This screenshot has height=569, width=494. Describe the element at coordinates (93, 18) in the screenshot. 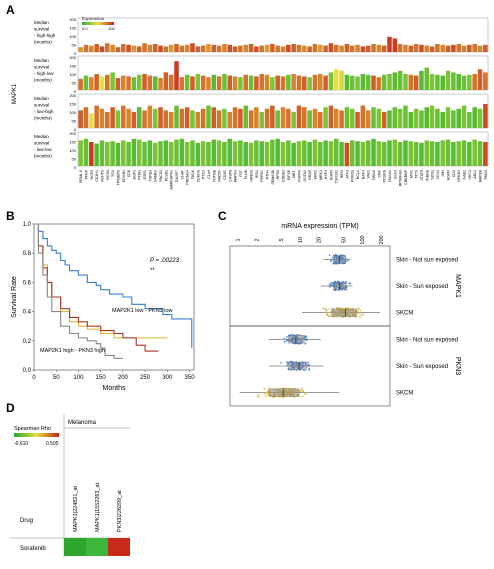

I see `legend-title: Expression` at that location.